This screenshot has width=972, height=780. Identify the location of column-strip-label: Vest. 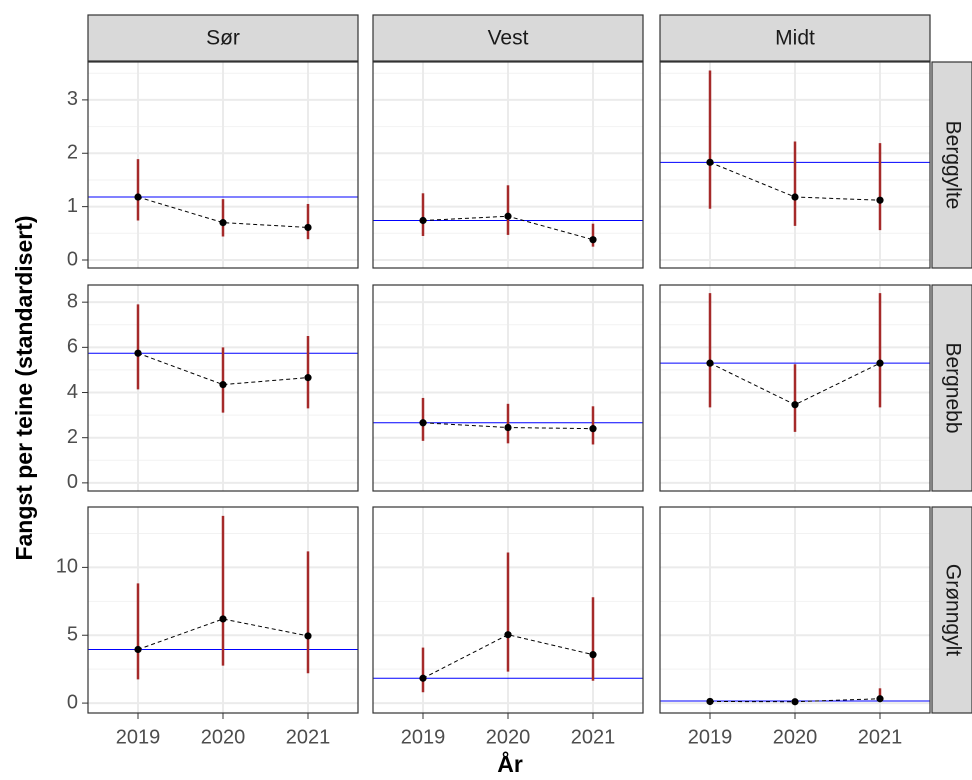
(508, 38).